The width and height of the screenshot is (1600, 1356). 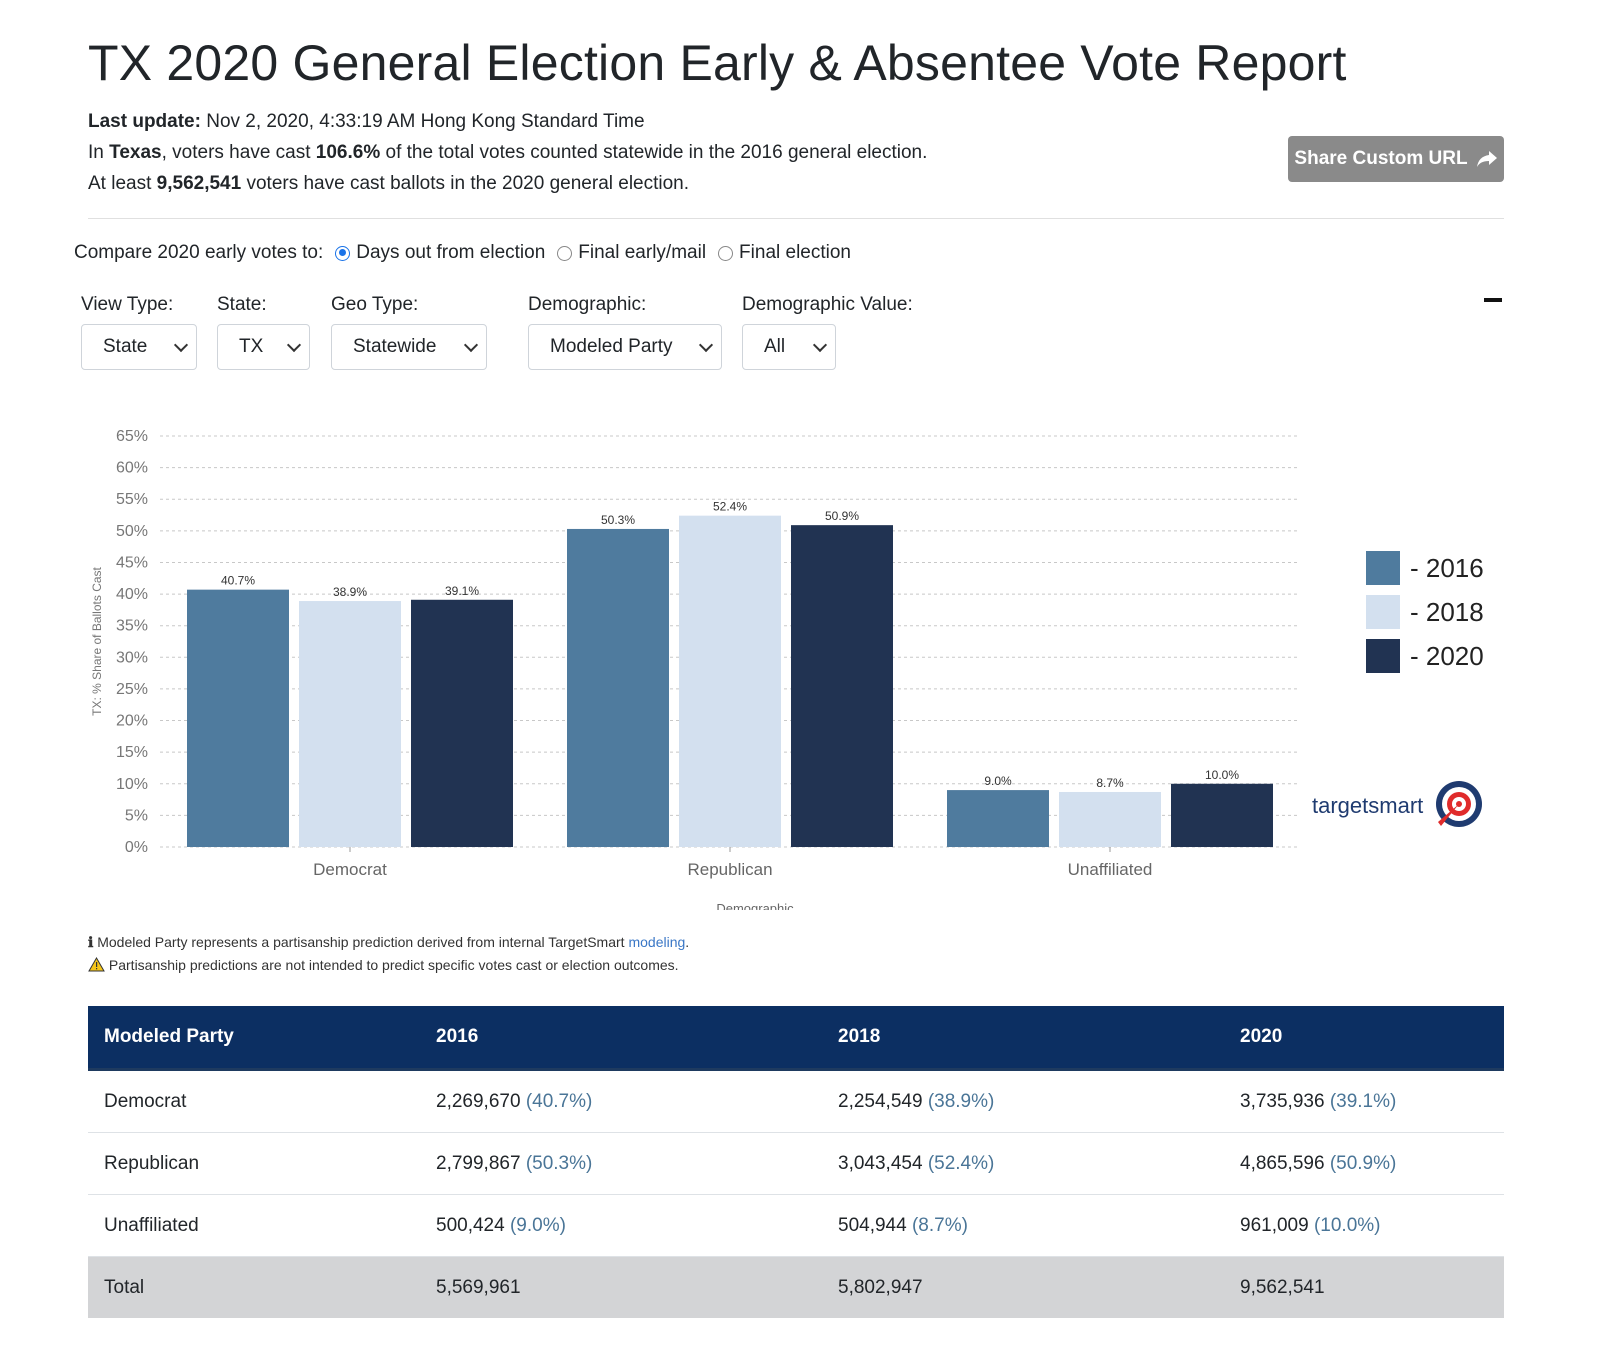 What do you see at coordinates (1282, 1163) in the screenshot?
I see `vote-count: 4,865,596` at bounding box center [1282, 1163].